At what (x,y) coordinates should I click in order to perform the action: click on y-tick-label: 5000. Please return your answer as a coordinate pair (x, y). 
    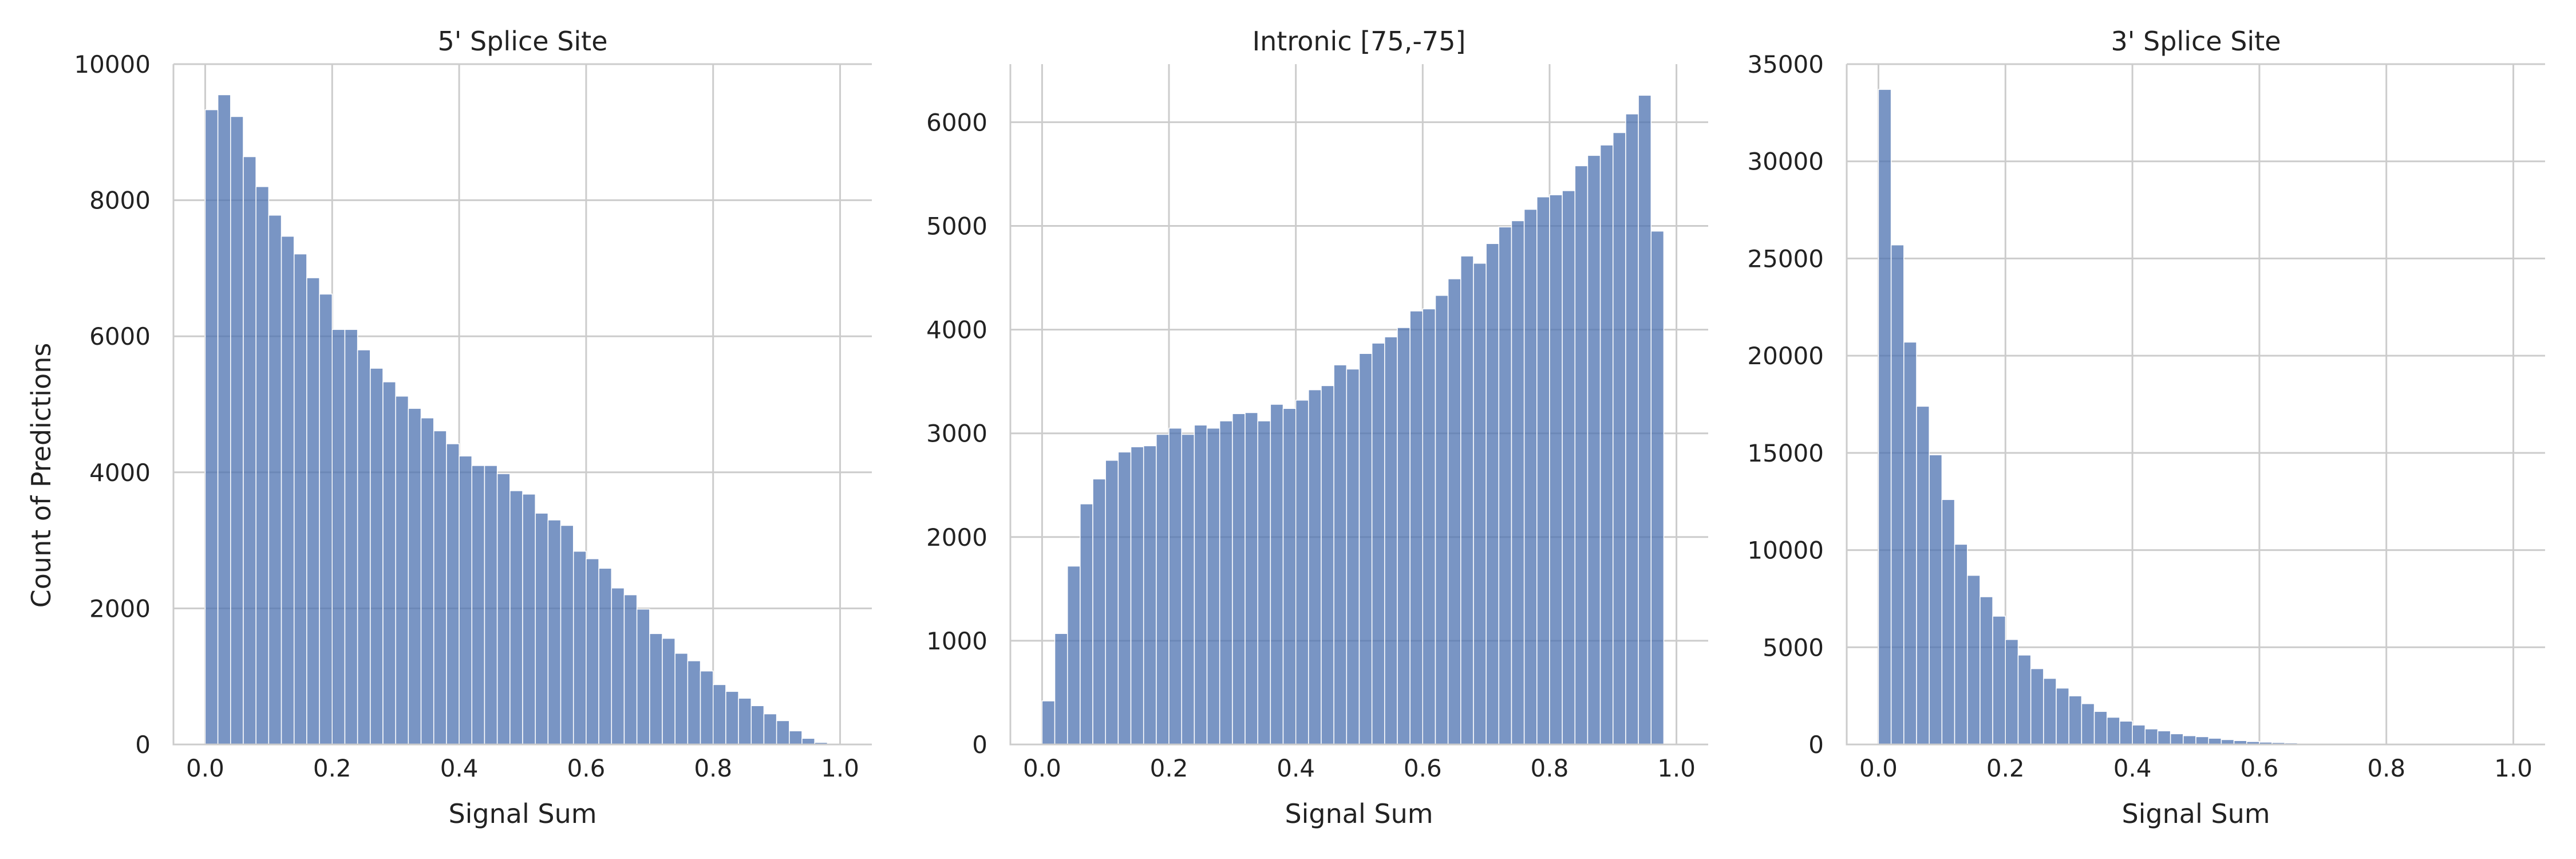
    Looking at the image, I should click on (1793, 647).